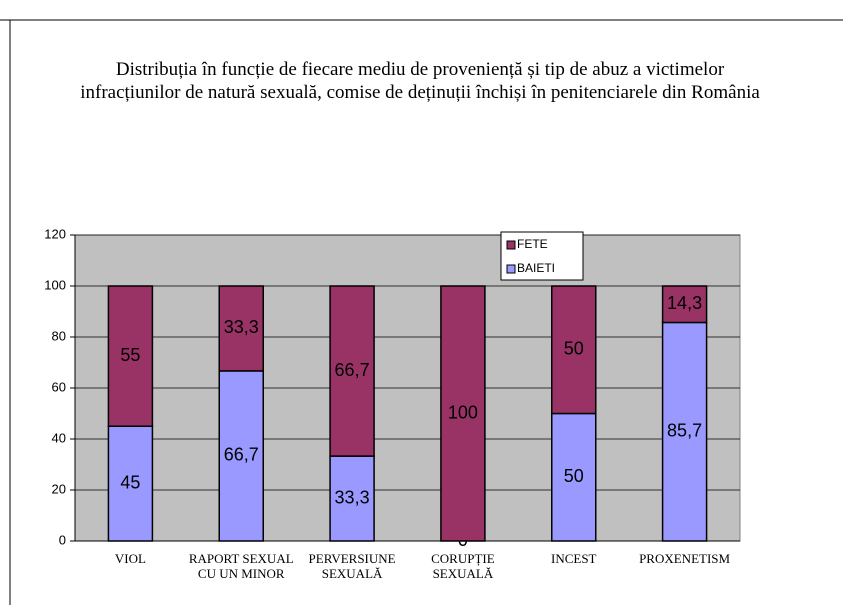 The height and width of the screenshot is (605, 843). What do you see at coordinates (241, 566) in the screenshot?
I see `x-tick-label: RAPORT SEXUAL CU UN MINOR` at bounding box center [241, 566].